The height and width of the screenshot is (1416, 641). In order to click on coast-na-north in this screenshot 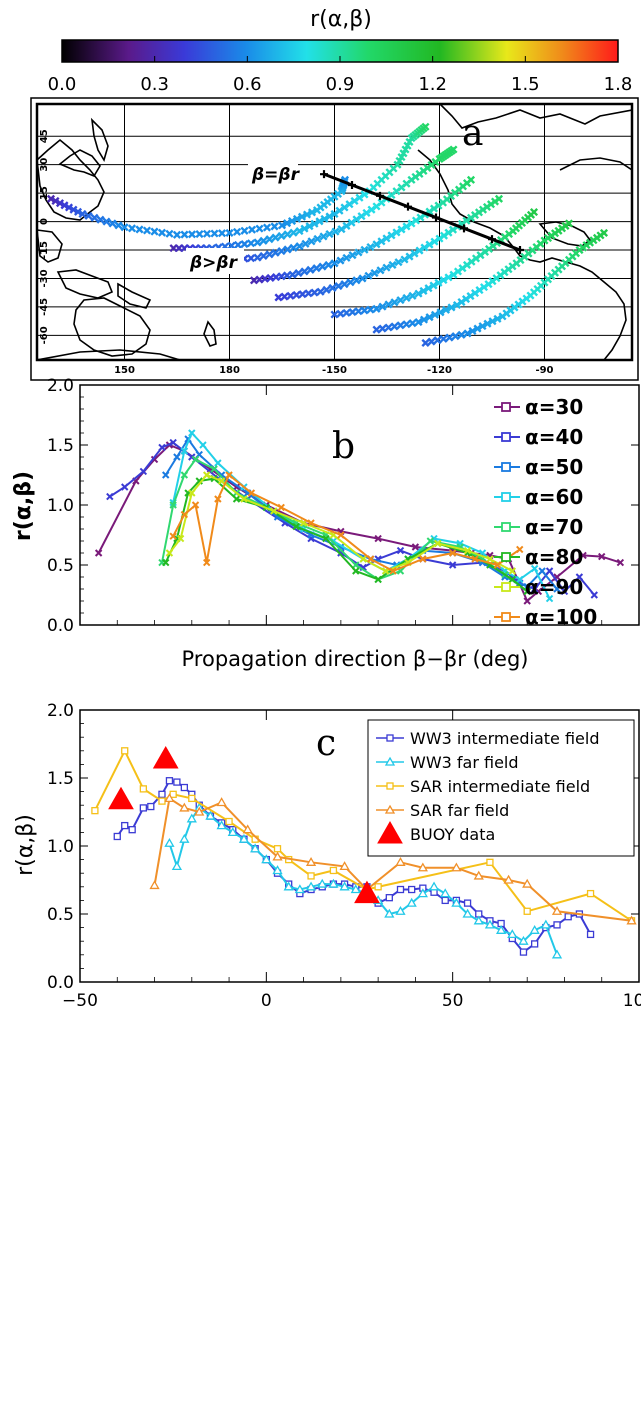, I will do `click(535, 116)`.